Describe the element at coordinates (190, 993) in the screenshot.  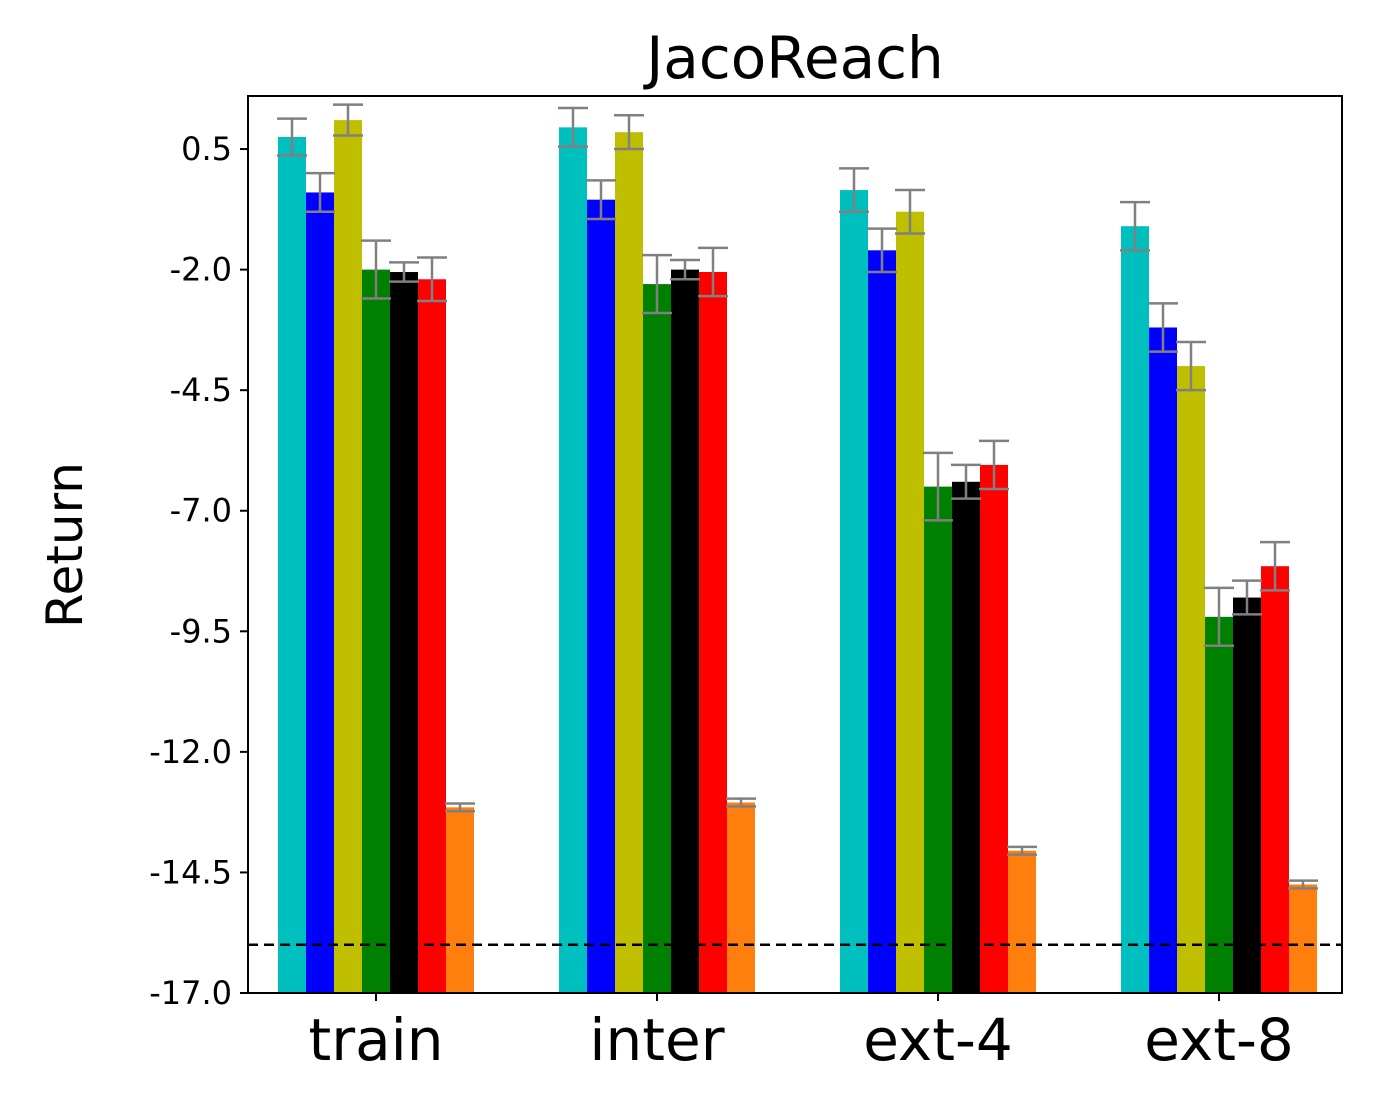
I see `y-tick-label: -17.0` at that location.